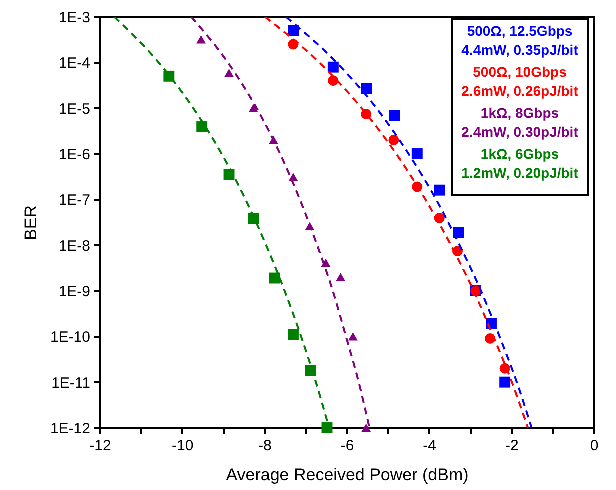  I want to click on x-axis-title: Average Received Power (dBm), so click(347, 475).